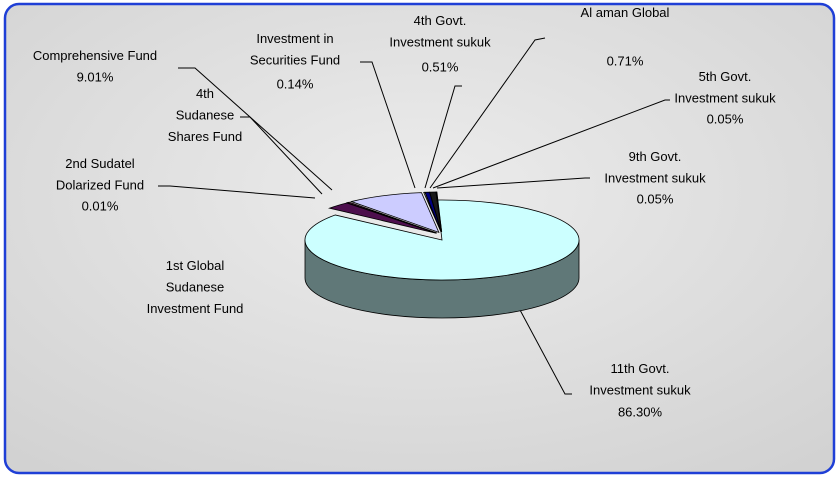 The image size is (839, 479). What do you see at coordinates (205, 115) in the screenshot?
I see `slice-label: 4th Sudanese Shares Fund` at bounding box center [205, 115].